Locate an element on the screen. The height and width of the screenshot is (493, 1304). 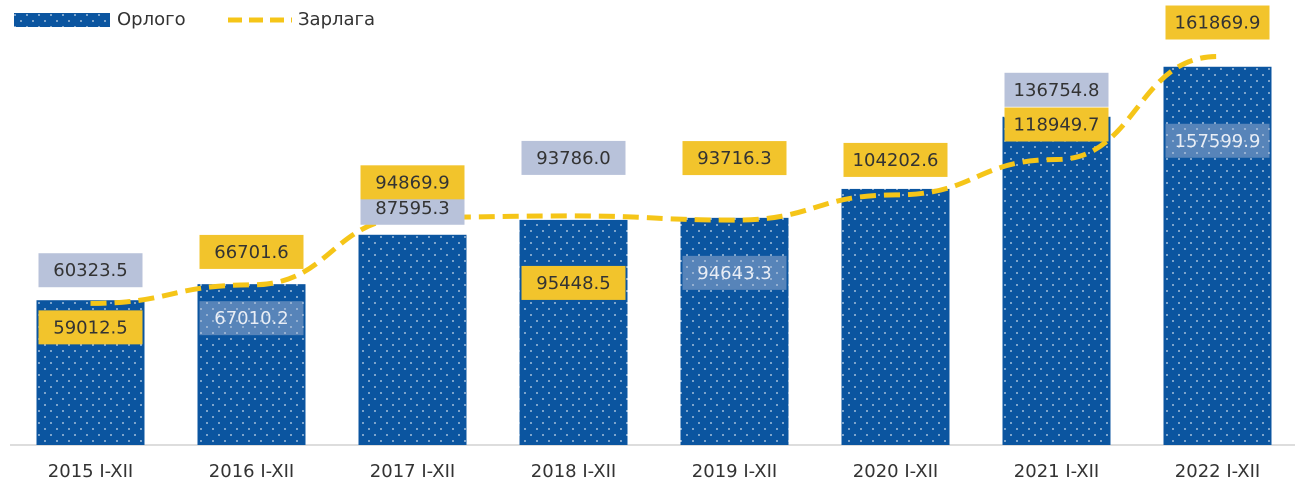
data-label: 59012.5 is located at coordinates (90, 327).